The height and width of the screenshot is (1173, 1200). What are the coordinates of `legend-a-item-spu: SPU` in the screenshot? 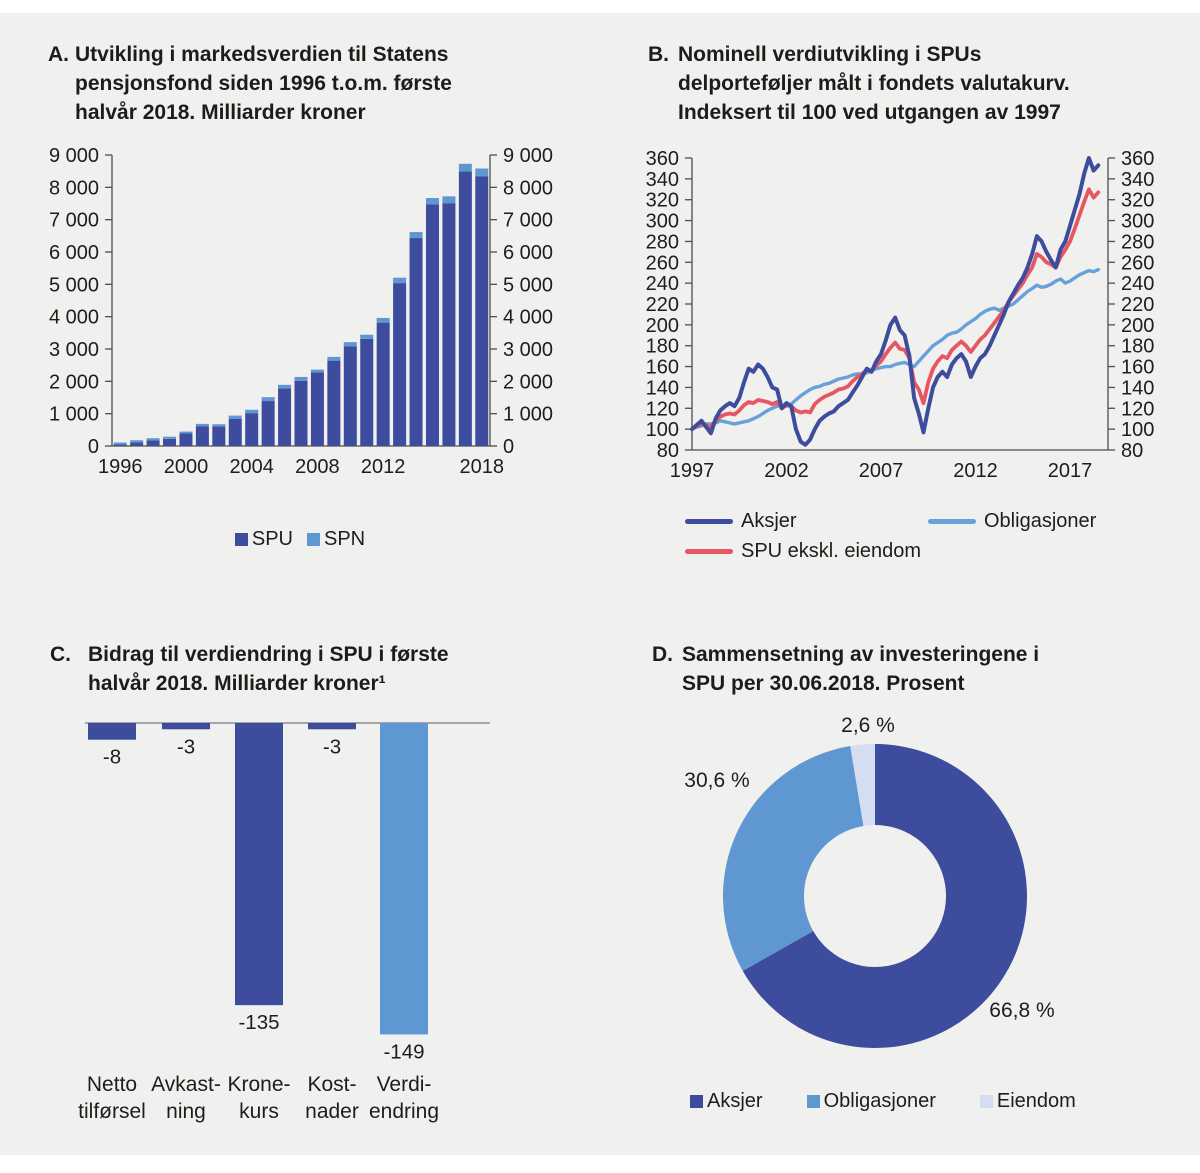 It's located at (263, 539).